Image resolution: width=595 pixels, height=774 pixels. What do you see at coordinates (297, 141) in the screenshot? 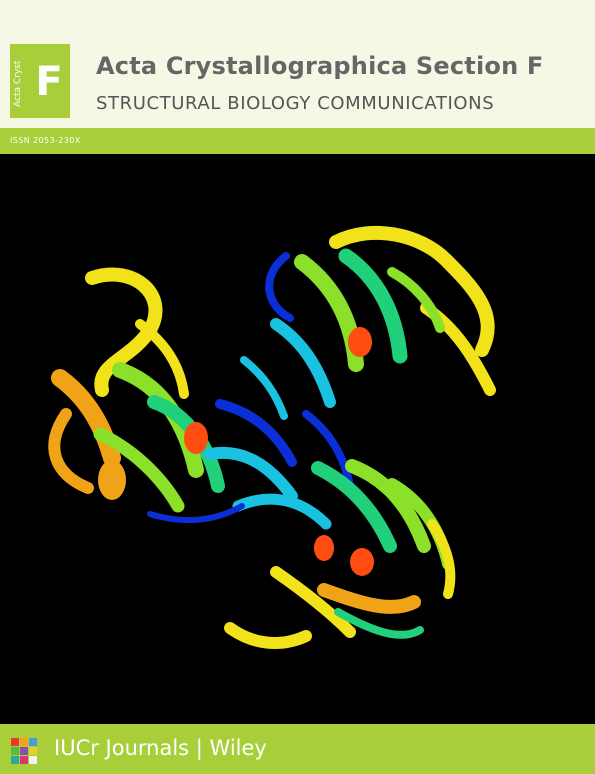
I see `issn-bar` at bounding box center [297, 141].